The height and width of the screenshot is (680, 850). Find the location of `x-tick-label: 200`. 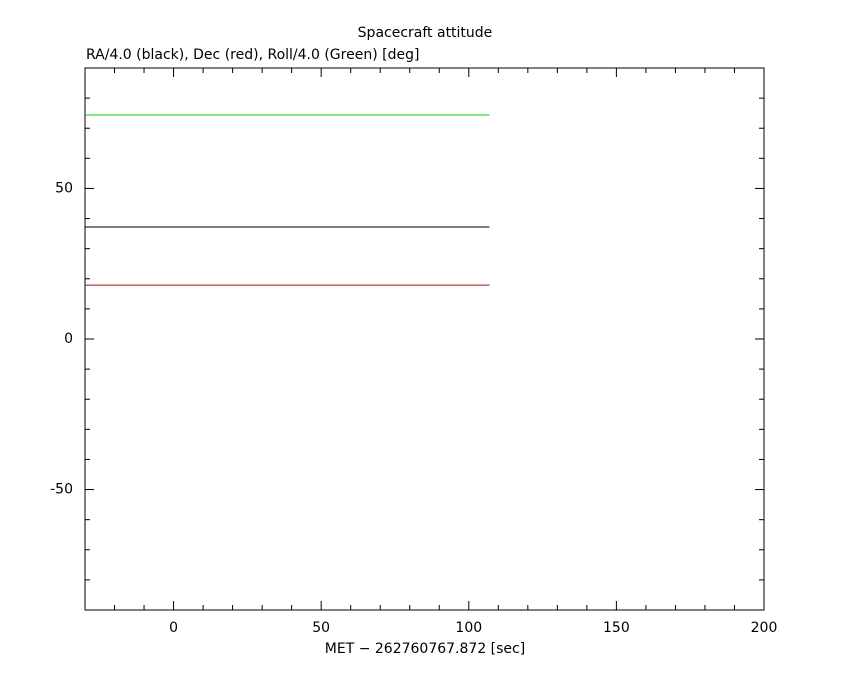

x-tick-label: 200 is located at coordinates (764, 628).